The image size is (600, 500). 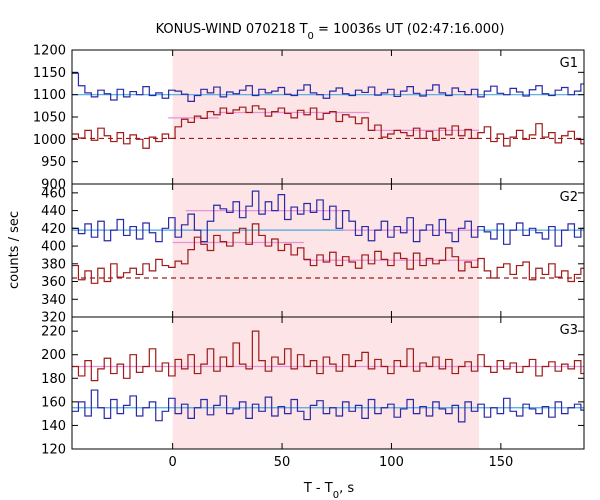 What do you see at coordinates (49, 51) in the screenshot?
I see `y-tick-label: 1200` at bounding box center [49, 51].